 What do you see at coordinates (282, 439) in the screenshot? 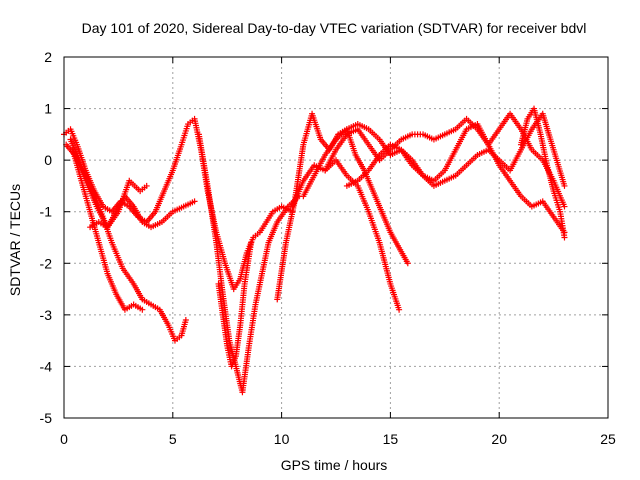
I see `x-tick-label: 10` at bounding box center [282, 439].